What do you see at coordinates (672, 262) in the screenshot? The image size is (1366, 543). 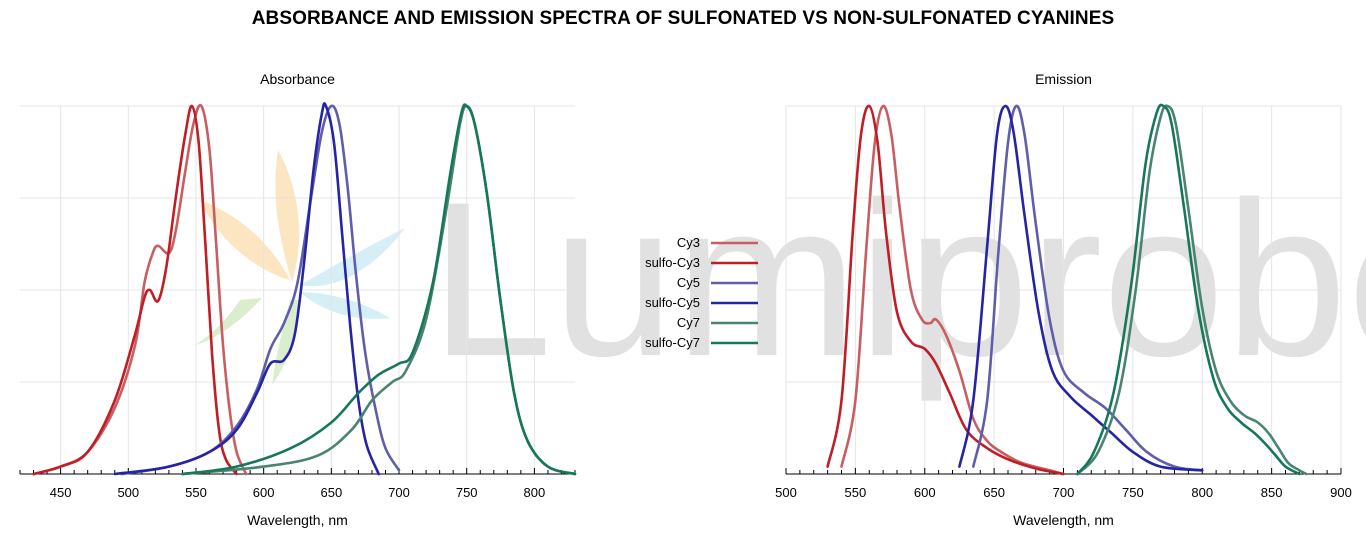 I see `legend-label: sulfo-Cy3` at bounding box center [672, 262].